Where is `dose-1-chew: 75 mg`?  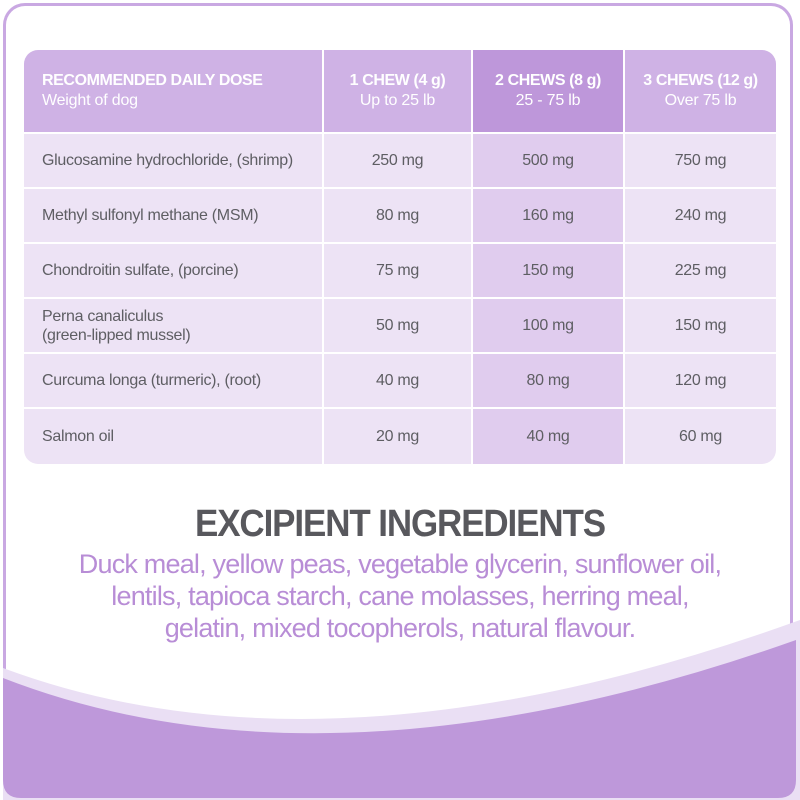
dose-1-chew: 75 mg is located at coordinates (398, 271).